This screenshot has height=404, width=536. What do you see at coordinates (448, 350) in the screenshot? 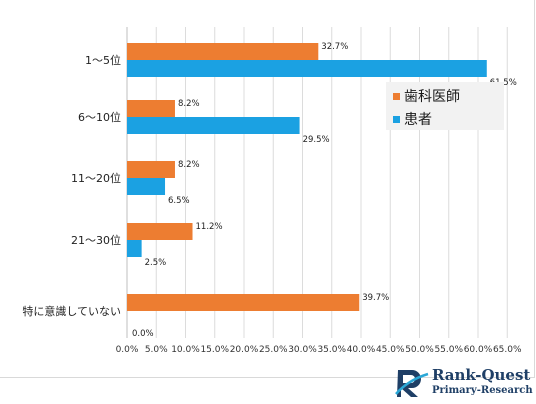
I see `x-tick-label: 55.0%` at bounding box center [448, 350].